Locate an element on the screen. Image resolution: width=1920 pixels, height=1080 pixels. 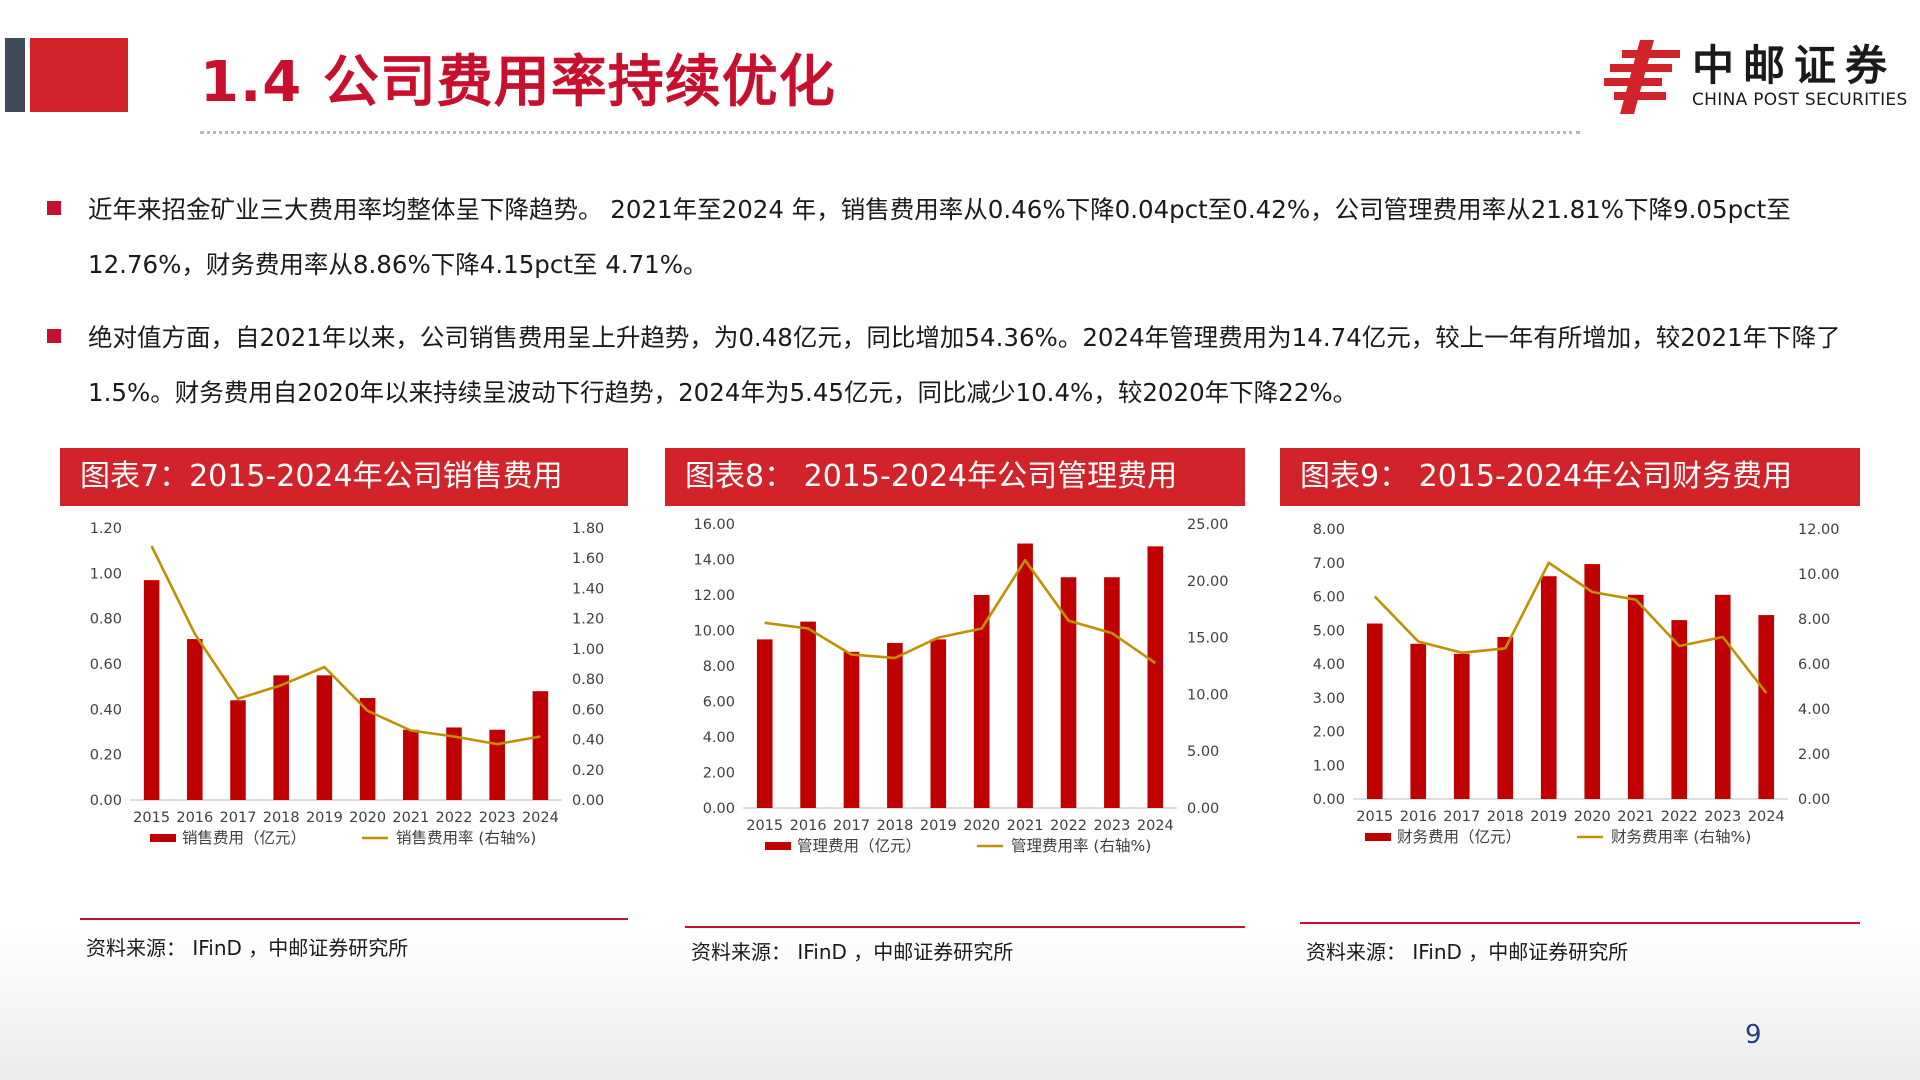
y-tick-left: 6.00 is located at coordinates (719, 703).